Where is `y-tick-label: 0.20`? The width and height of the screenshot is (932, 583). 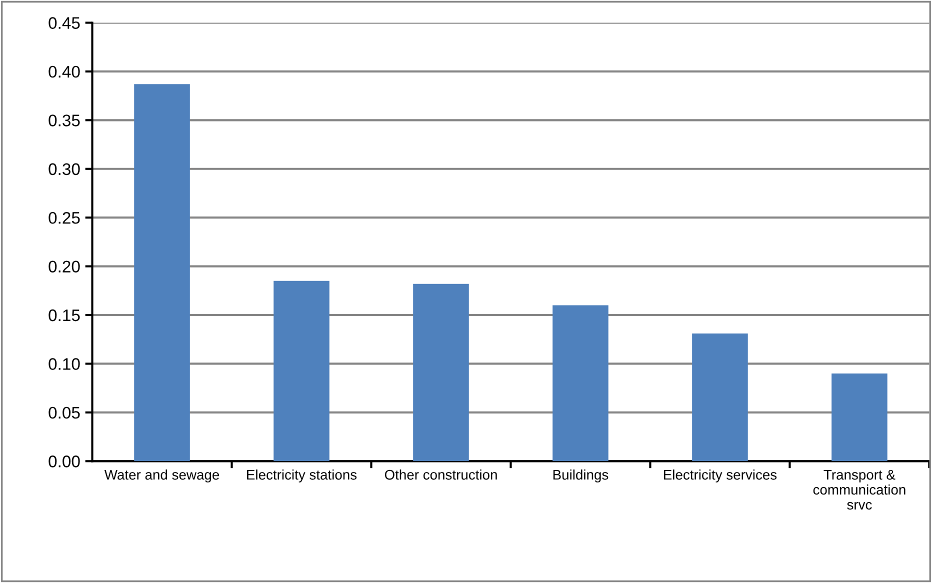 y-tick-label: 0.20 is located at coordinates (64, 266).